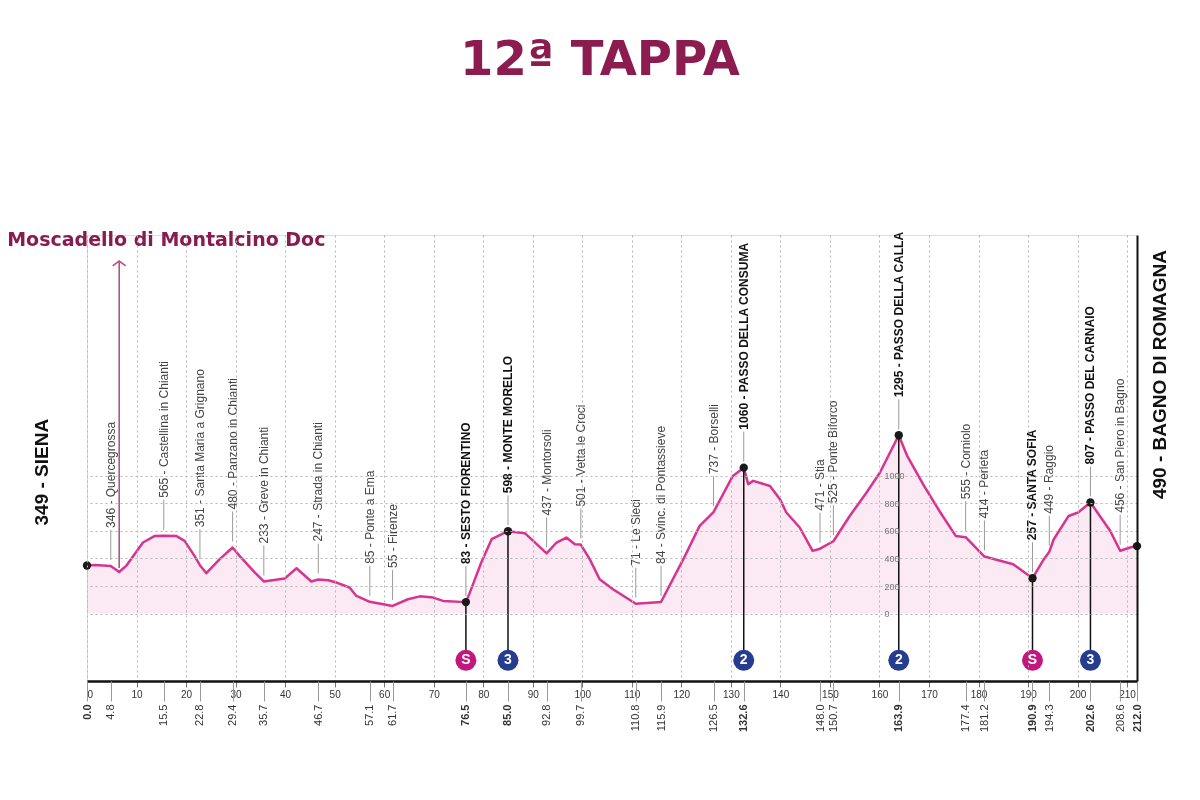  I want to click on annotation: 233 - Greve in Chianti, so click(263, 485).